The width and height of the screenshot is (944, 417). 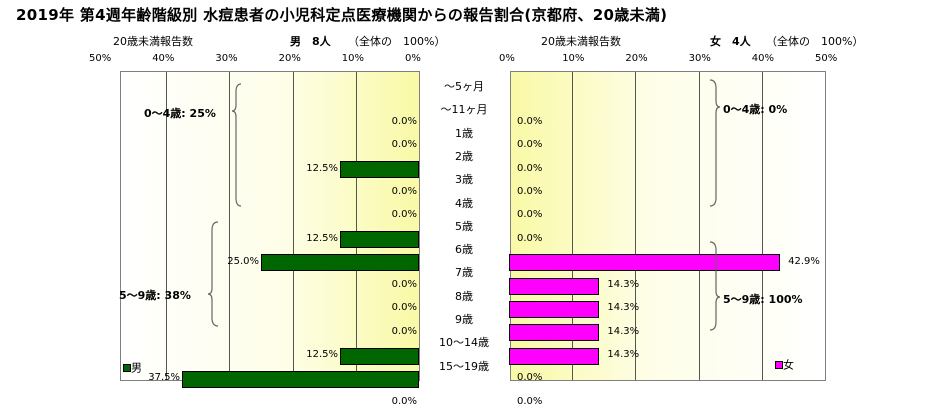 What do you see at coordinates (243, 261) in the screenshot?
I see `male-value-label: 25.0%` at bounding box center [243, 261].